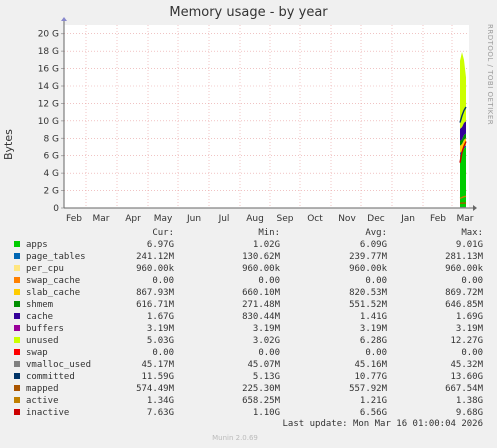 The width and height of the screenshot is (497, 448). I want to click on legend-row-buffers: buffers 3.19M 3.19M 3.19M 3.19M, so click(252, 329).